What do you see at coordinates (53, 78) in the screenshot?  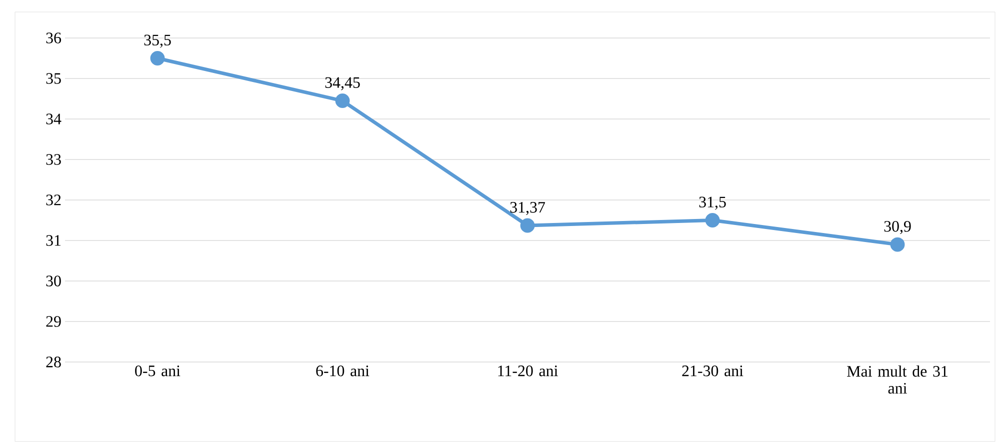 I see `y-tick-label: 35` at bounding box center [53, 78].